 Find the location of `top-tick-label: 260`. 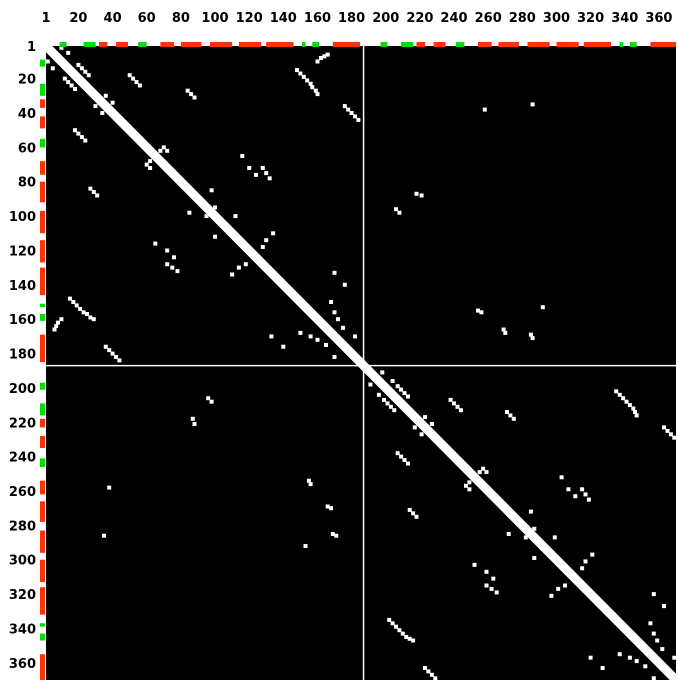

top-tick-label: 260 is located at coordinates (488, 18).